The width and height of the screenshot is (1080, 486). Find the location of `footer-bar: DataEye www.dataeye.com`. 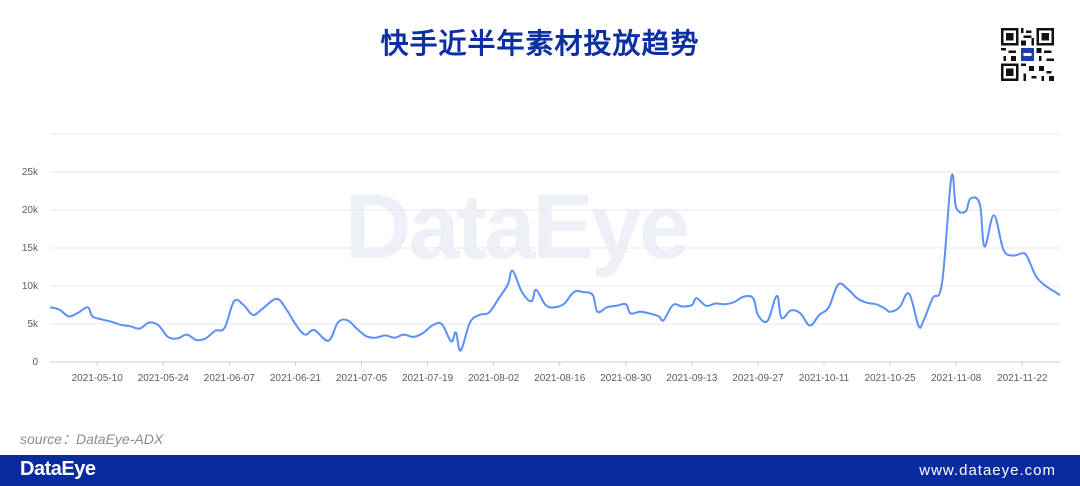

footer-bar: DataEye www.dataeye.com is located at coordinates (540, 470).